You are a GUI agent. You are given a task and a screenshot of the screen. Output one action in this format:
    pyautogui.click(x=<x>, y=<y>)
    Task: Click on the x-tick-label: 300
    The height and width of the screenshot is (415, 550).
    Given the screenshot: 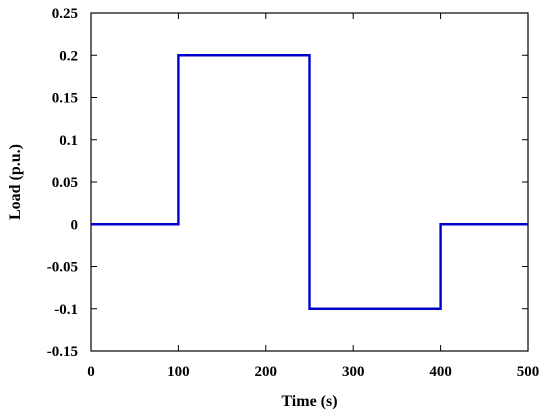 What is the action you would take?
    pyautogui.click(x=353, y=372)
    